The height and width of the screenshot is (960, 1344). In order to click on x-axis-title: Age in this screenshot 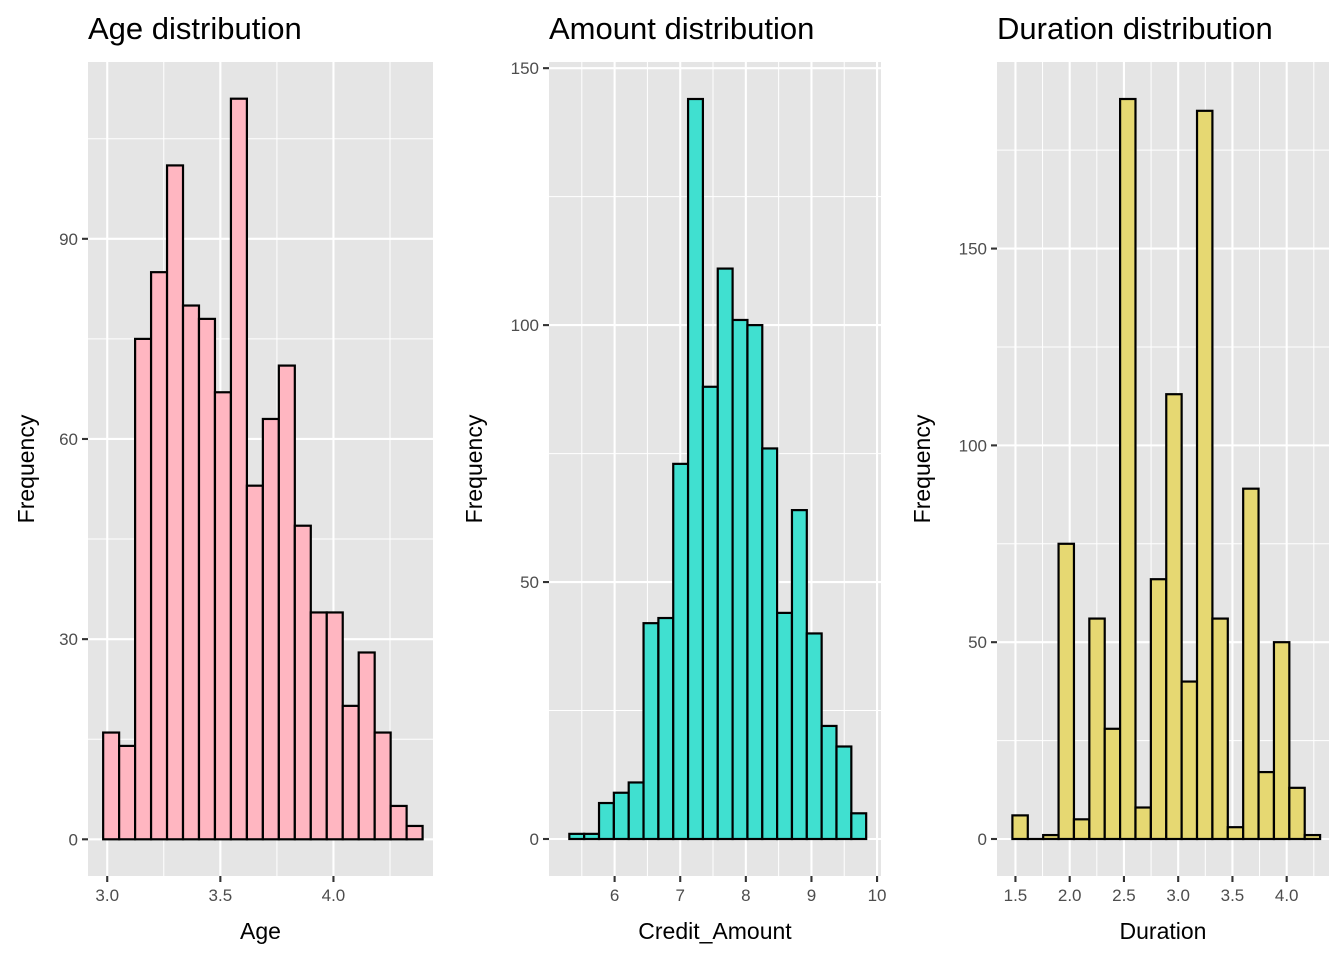, I will do `click(260, 931)`.